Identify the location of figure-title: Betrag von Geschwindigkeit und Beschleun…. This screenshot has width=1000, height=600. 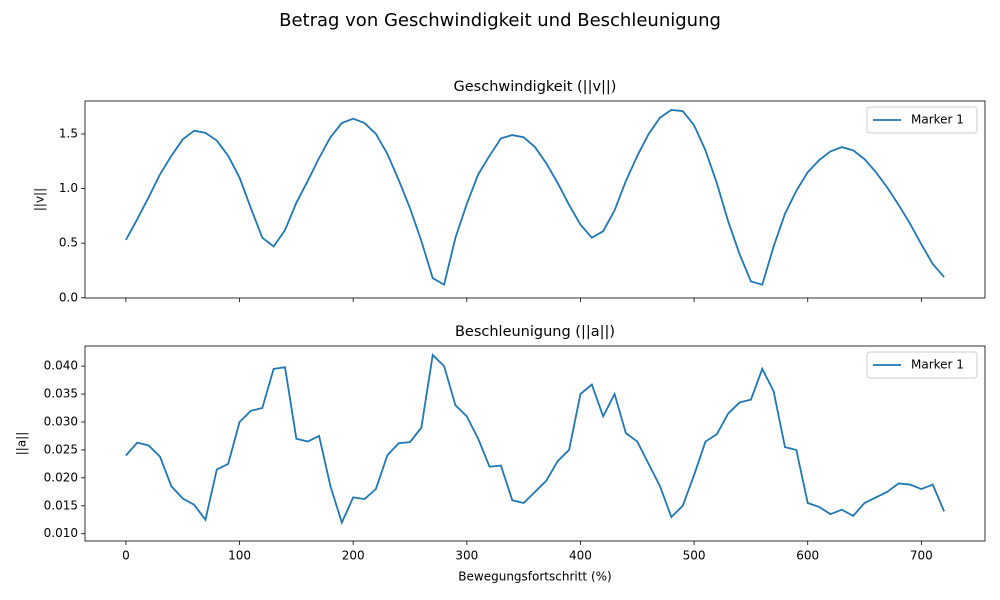
(500, 20).